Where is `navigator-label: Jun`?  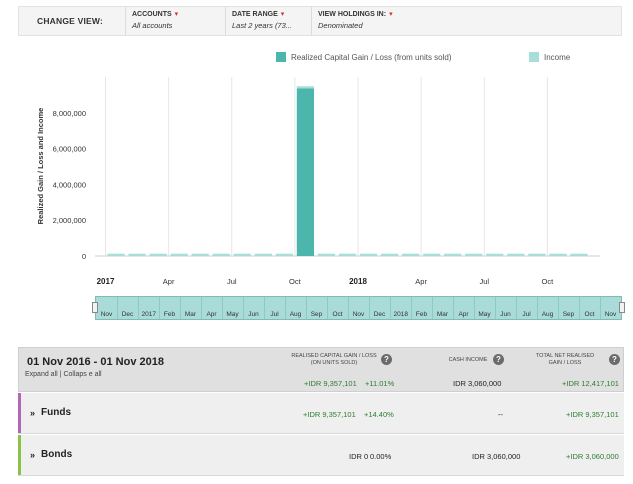
navigator-label: Jun is located at coordinates (505, 314).